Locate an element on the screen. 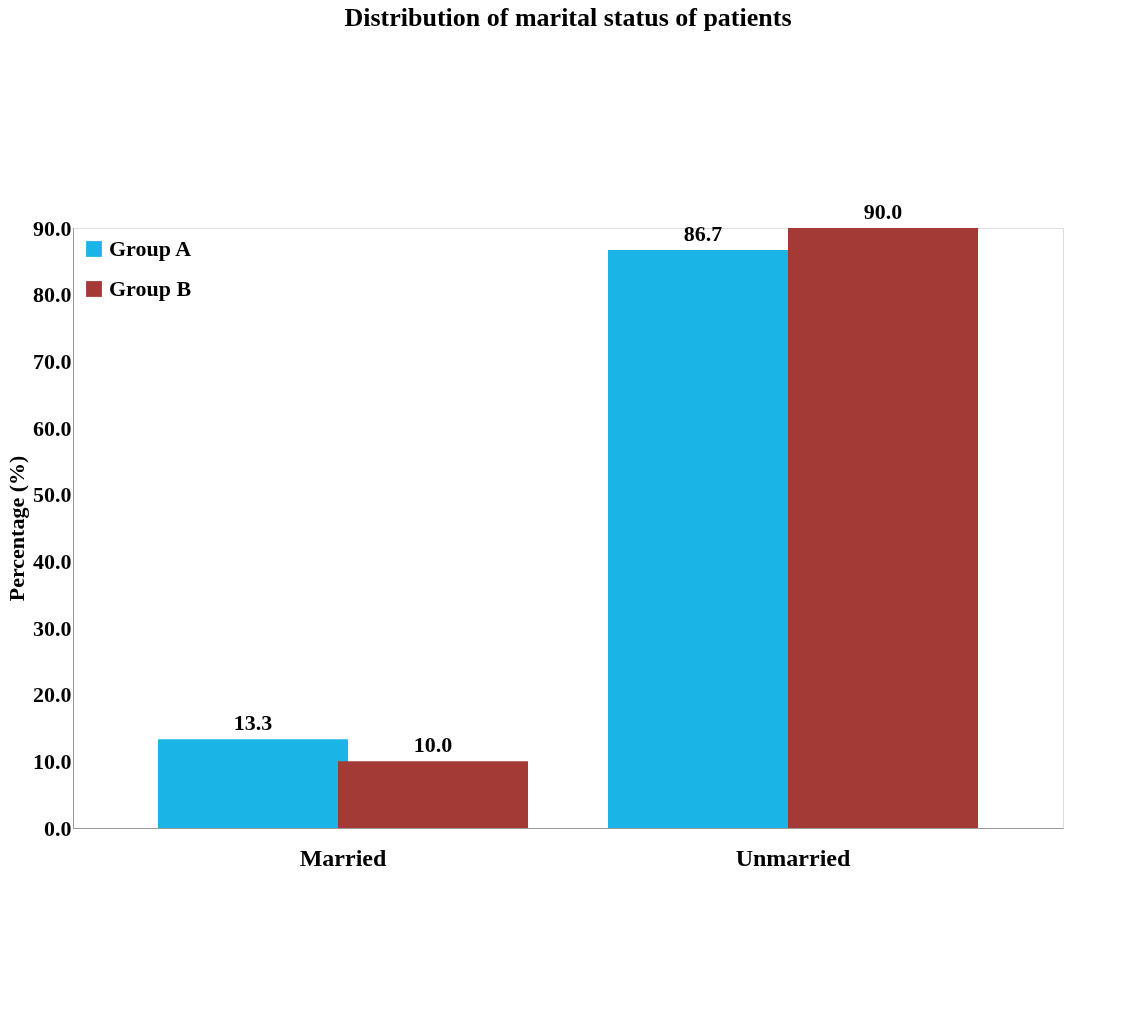 The height and width of the screenshot is (1034, 1145). x-tick-label: Unmarried is located at coordinates (793, 857).